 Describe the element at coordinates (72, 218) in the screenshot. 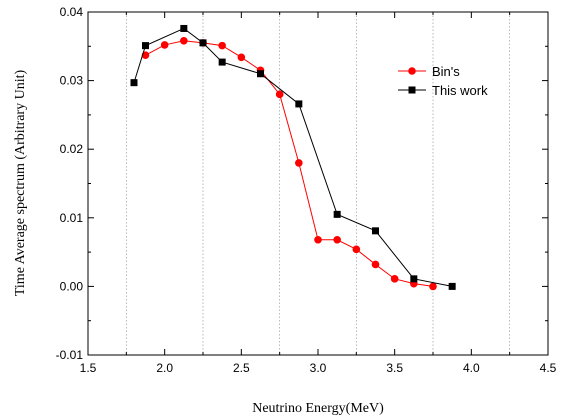

I see `y-tick-label: 0.01` at that location.